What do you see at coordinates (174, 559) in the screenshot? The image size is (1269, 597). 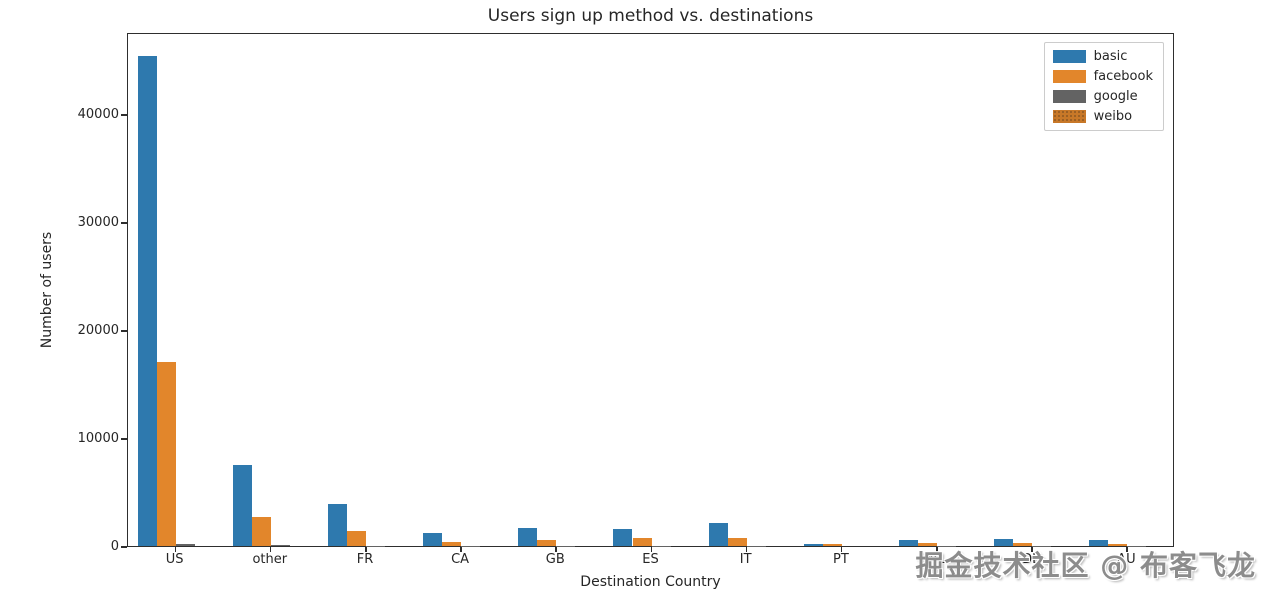 I see `x-tick-label-US: US` at bounding box center [174, 559].